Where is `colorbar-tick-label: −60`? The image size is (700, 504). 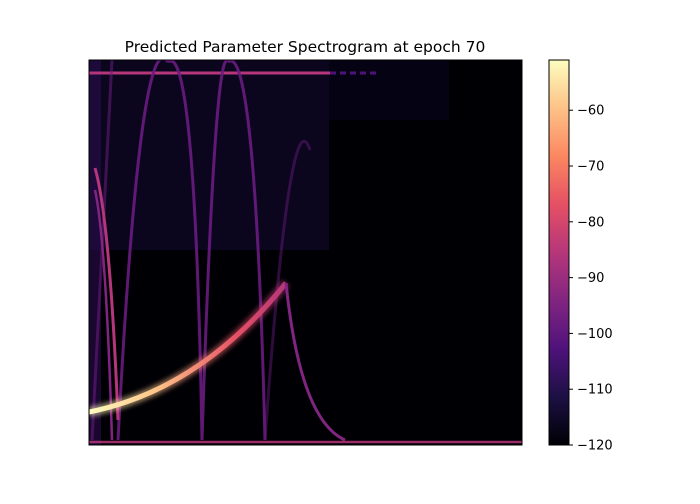
colorbar-tick-label: −60 is located at coordinates (590, 111).